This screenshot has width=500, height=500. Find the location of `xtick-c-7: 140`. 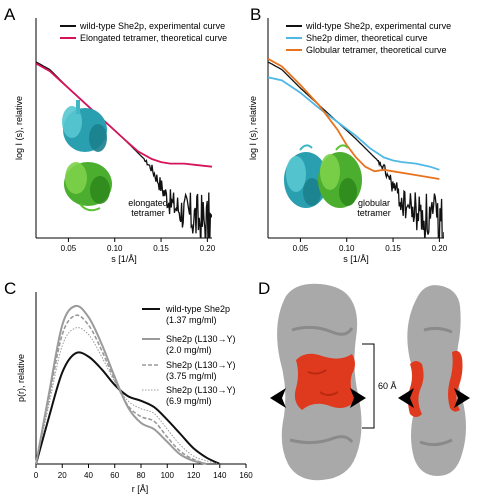

xtick-c-7: 140 is located at coordinates (220, 475).